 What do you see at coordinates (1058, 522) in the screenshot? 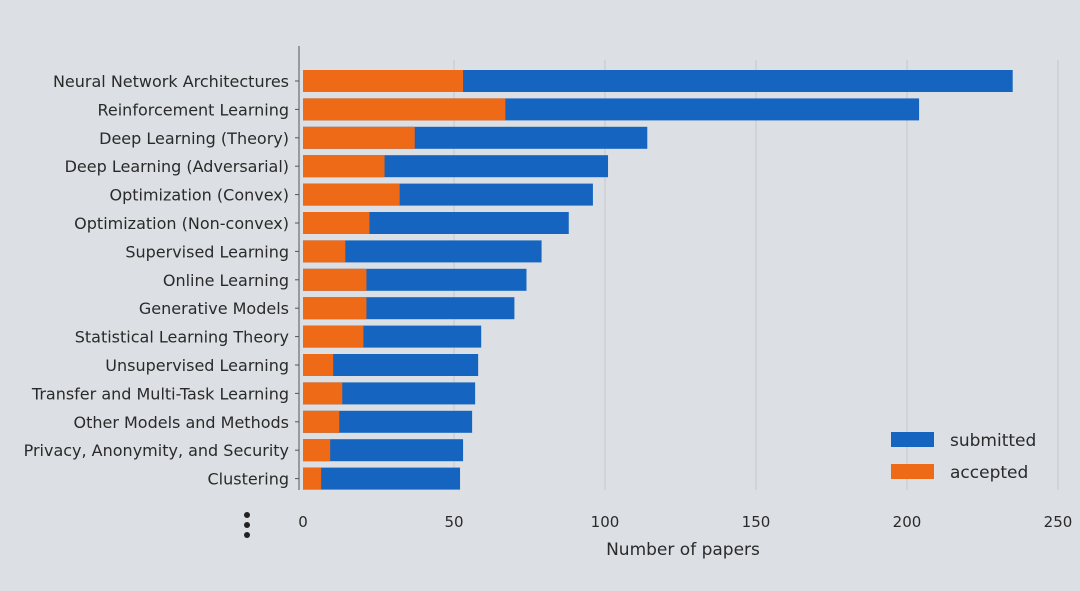
I see `x-tick-label: 250` at bounding box center [1058, 522].